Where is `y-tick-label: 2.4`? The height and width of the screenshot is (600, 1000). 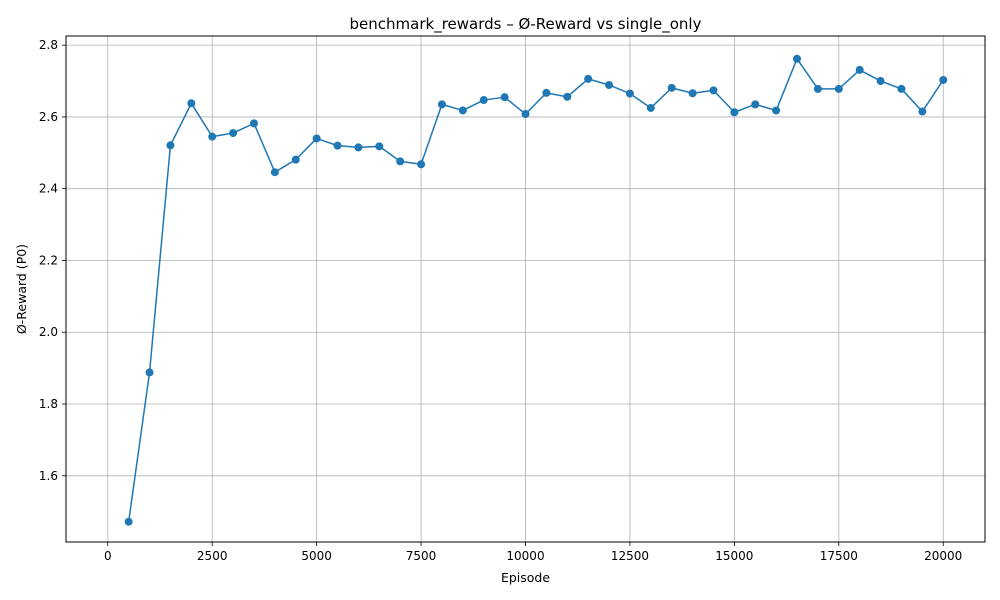 y-tick-label: 2.4 is located at coordinates (48, 189).